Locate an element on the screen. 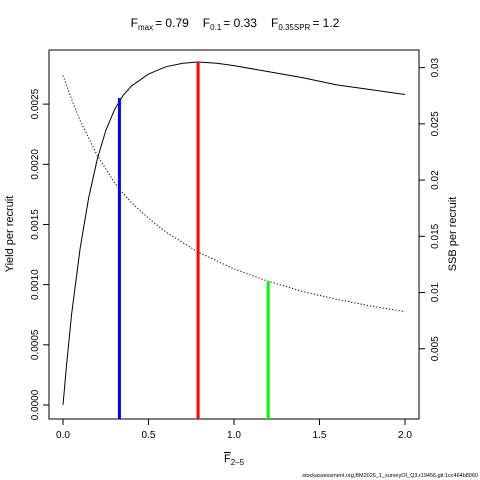  y-axis-right-title: SSB per recruit is located at coordinates (453, 234).